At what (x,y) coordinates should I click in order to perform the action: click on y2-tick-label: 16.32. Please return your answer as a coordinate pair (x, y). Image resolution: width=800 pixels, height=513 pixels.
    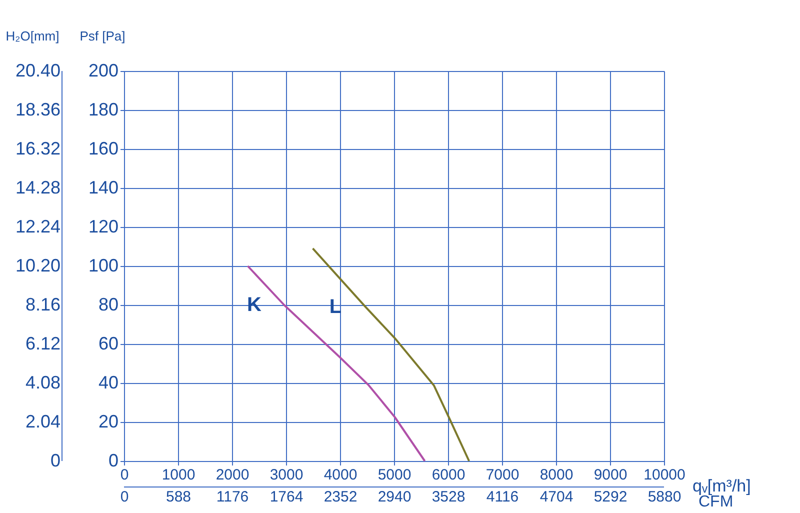
    Looking at the image, I should click on (37, 148).